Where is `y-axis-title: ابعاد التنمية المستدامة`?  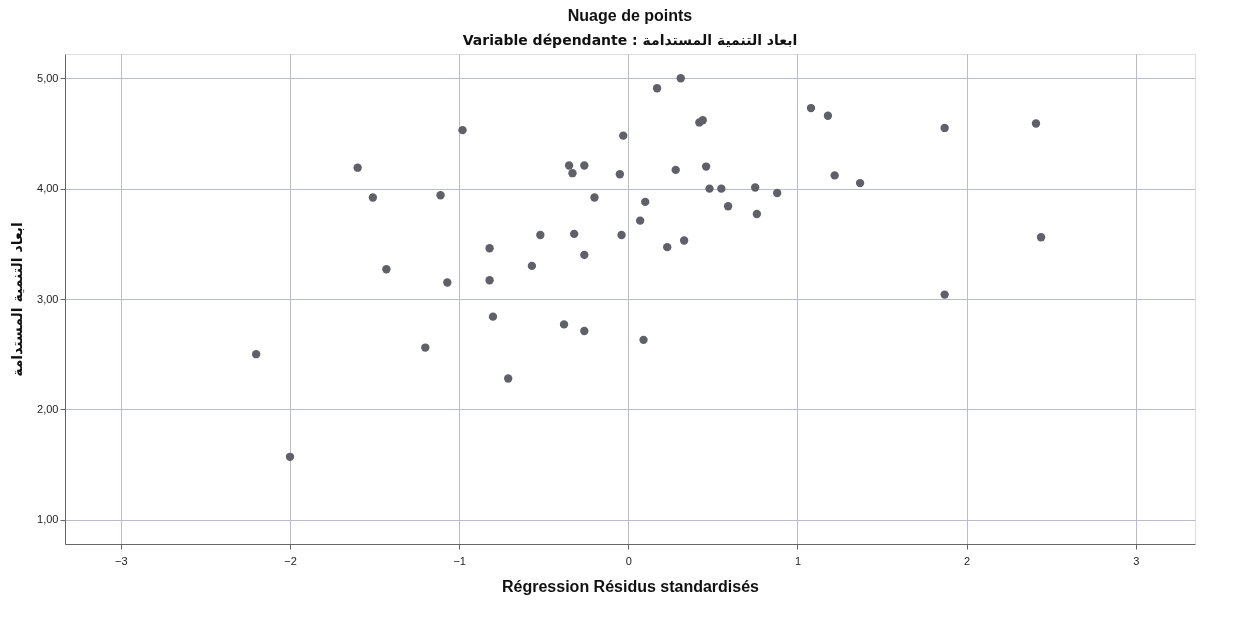 y-axis-title: ابعاد التنمية المستدامة is located at coordinates (17, 299).